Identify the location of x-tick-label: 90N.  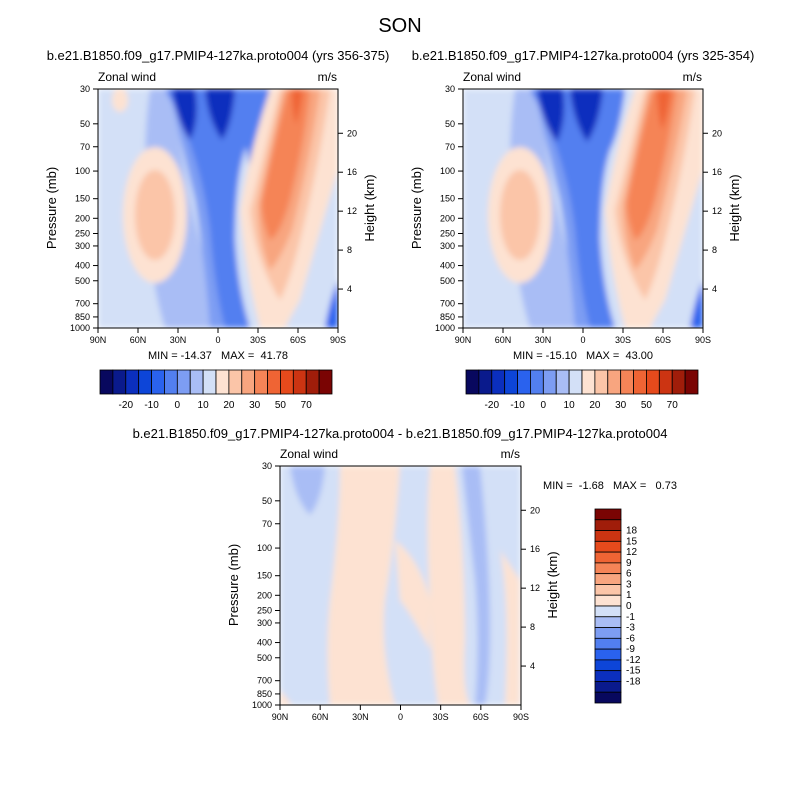
(98, 340).